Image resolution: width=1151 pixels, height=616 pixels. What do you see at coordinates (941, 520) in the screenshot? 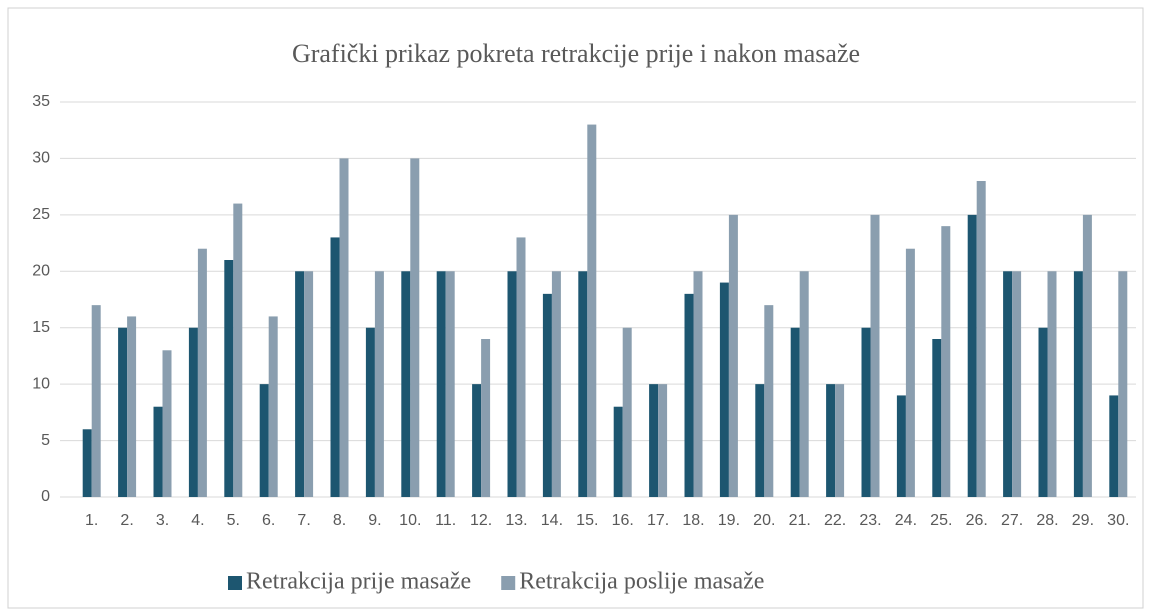
I see `x-tick-label: 25.` at bounding box center [941, 520].